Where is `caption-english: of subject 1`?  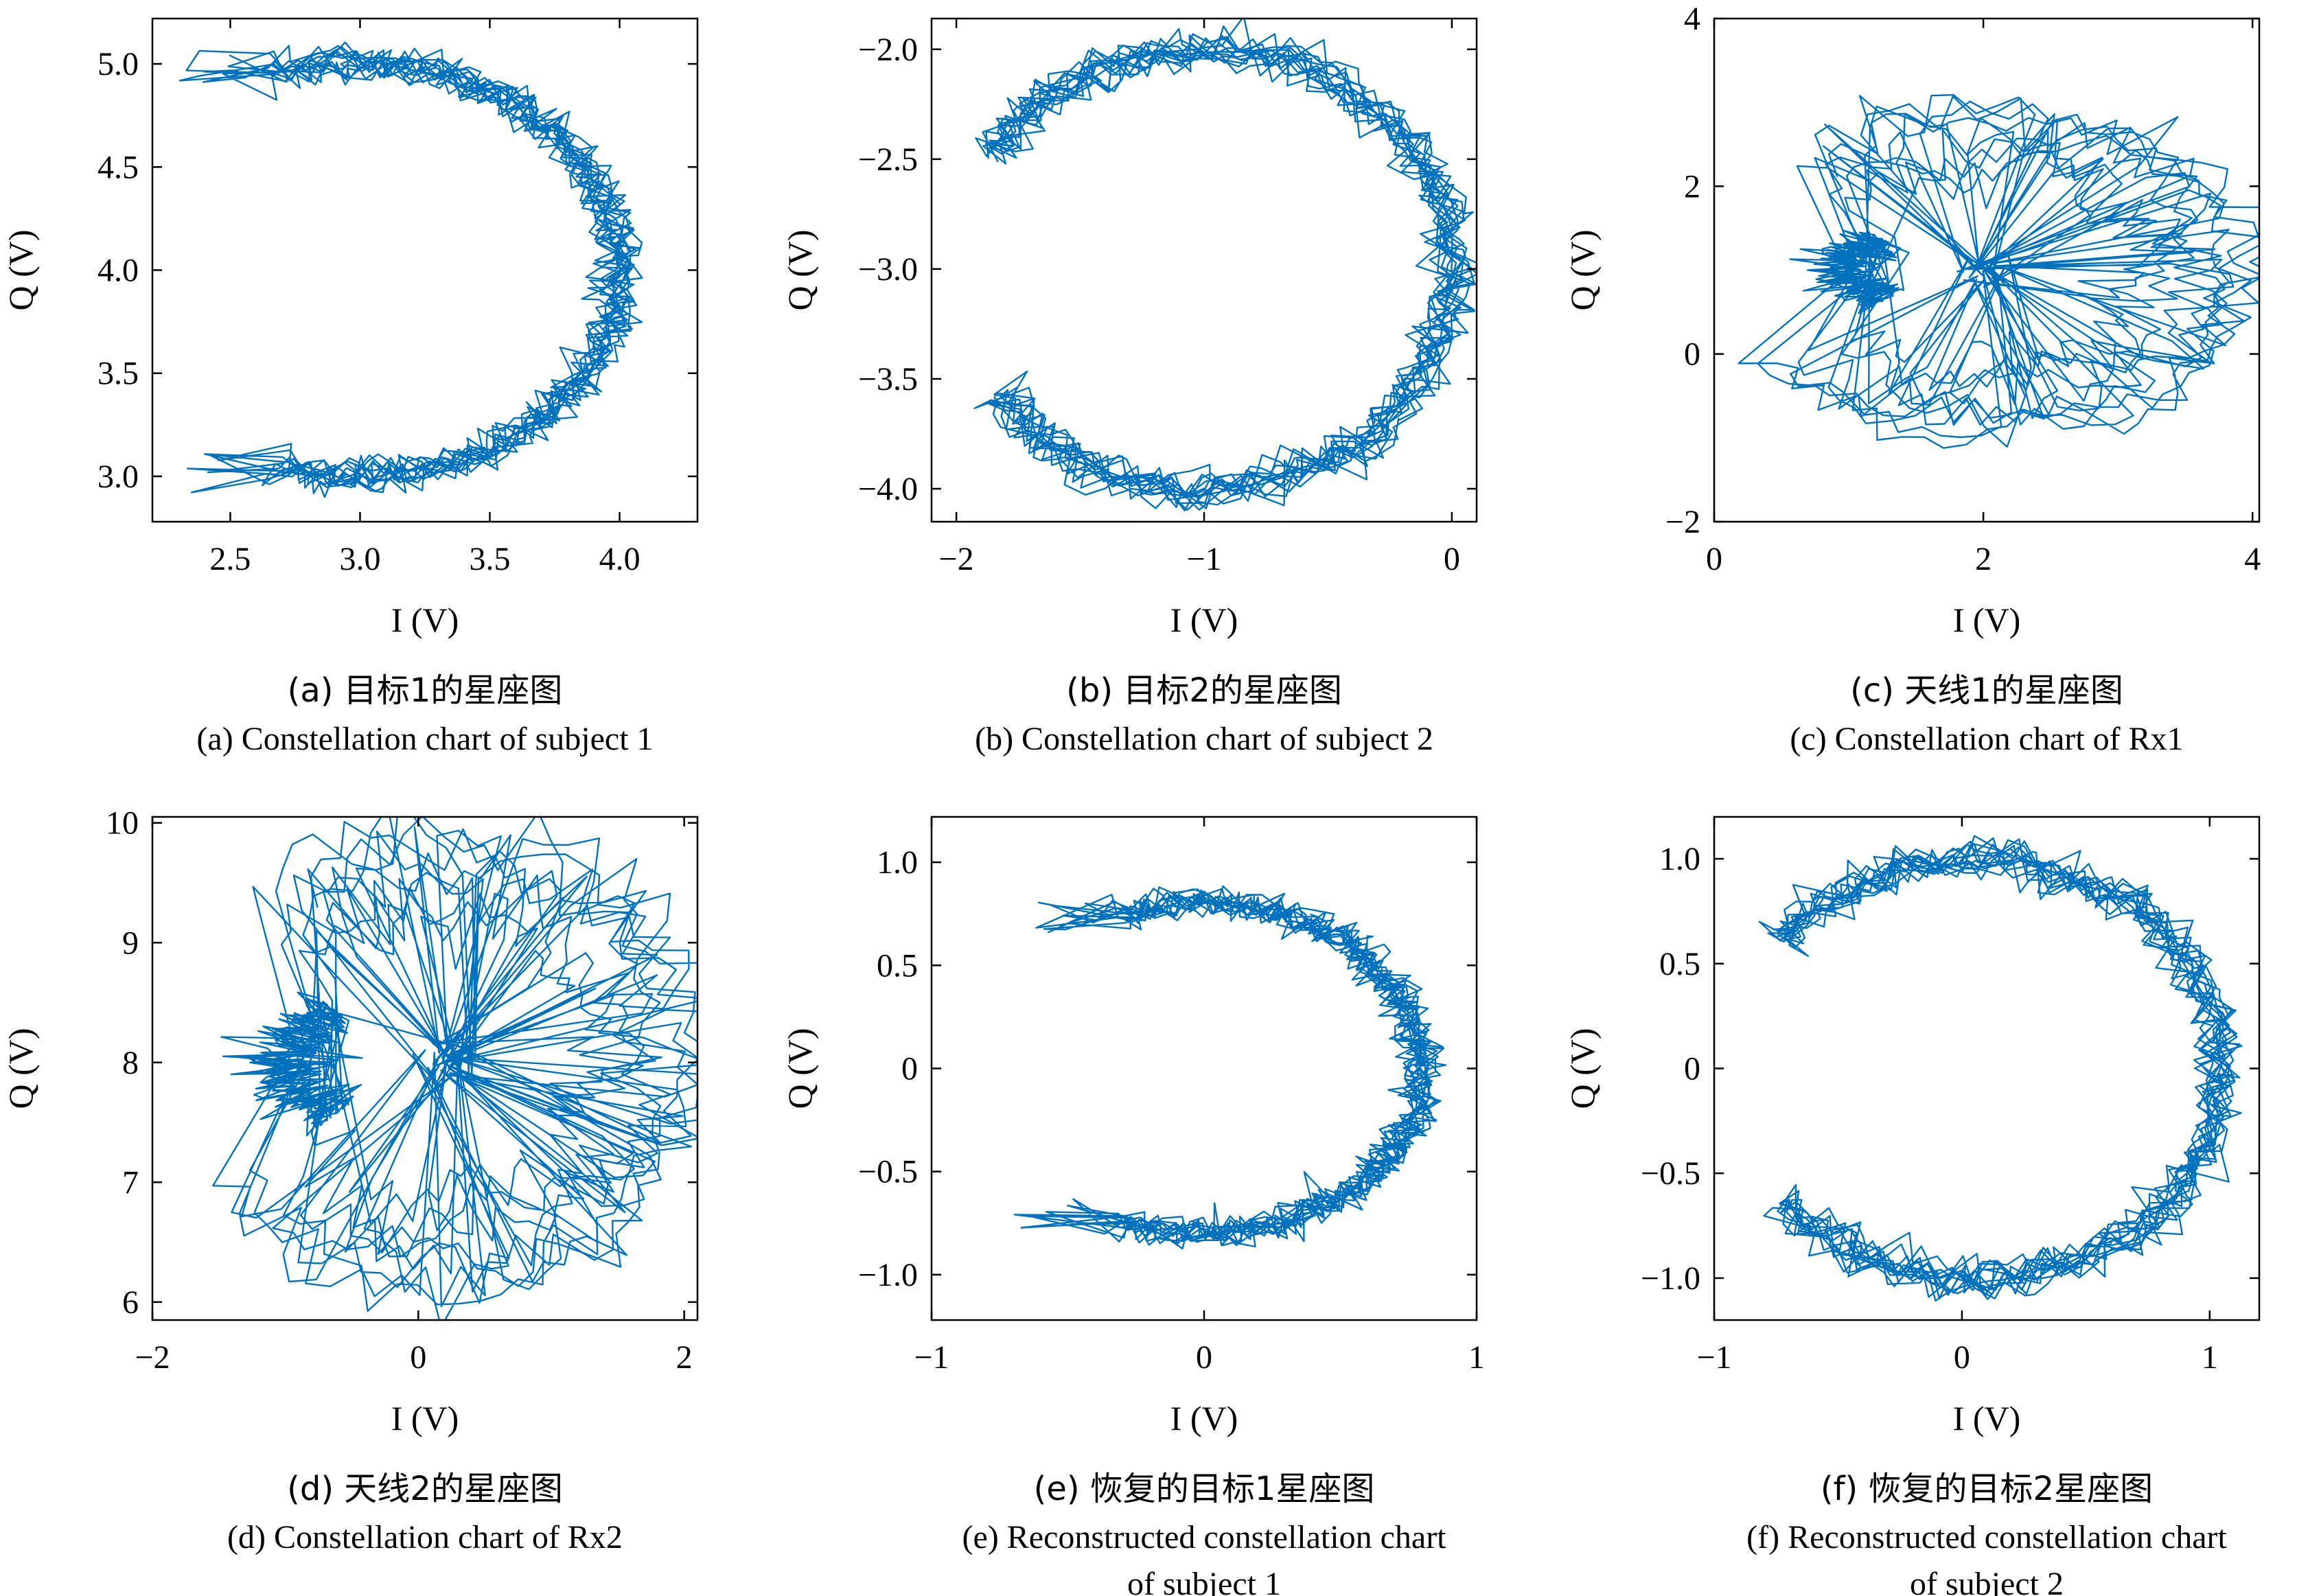
caption-english: of subject 1 is located at coordinates (1204, 1581).